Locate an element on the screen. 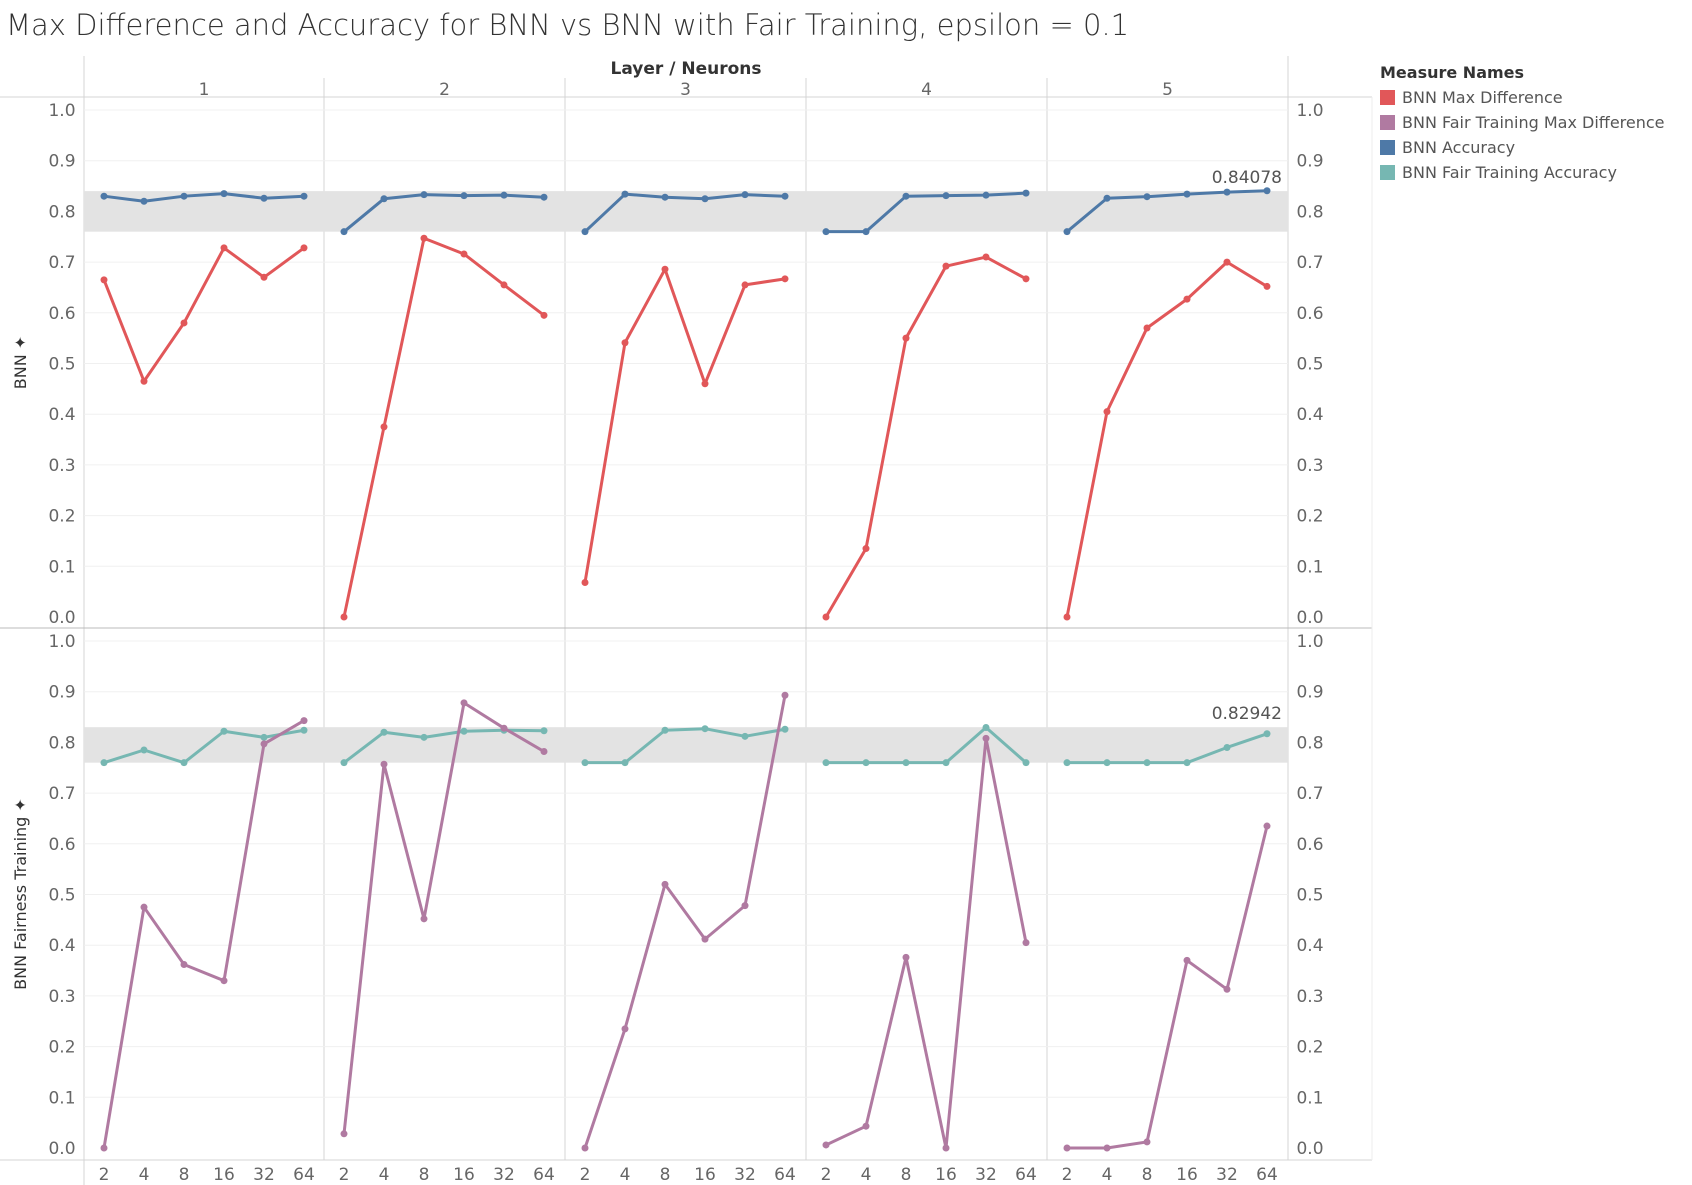  reference-max-label: 0.82942 is located at coordinates (1247, 714).